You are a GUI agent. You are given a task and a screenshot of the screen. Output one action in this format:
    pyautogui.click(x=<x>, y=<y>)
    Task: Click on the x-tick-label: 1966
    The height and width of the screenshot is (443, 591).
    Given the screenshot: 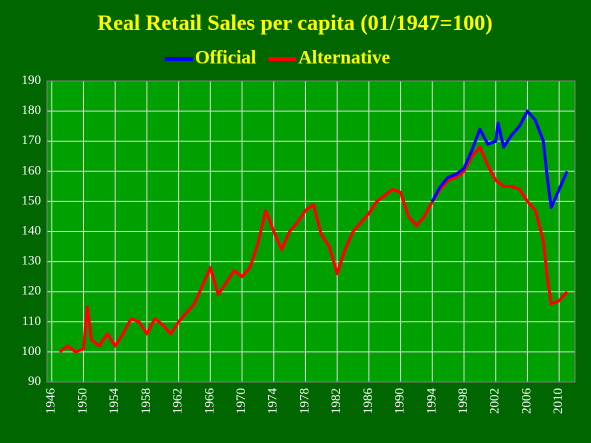 What is the action you would take?
    pyautogui.click(x=208, y=401)
    